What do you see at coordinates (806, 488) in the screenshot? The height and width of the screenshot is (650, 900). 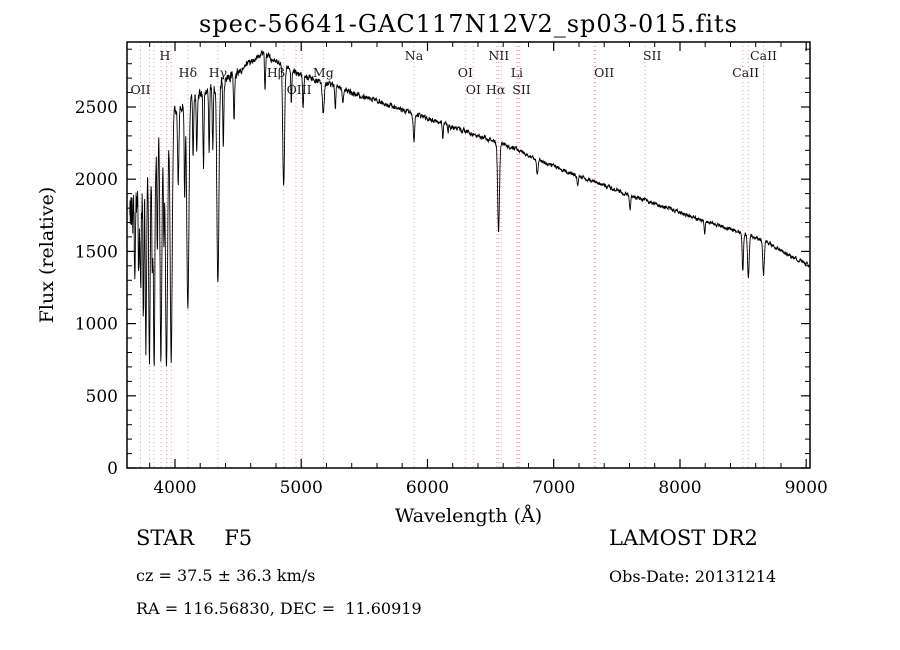 I see `x-tick-label: 9000` at bounding box center [806, 488].